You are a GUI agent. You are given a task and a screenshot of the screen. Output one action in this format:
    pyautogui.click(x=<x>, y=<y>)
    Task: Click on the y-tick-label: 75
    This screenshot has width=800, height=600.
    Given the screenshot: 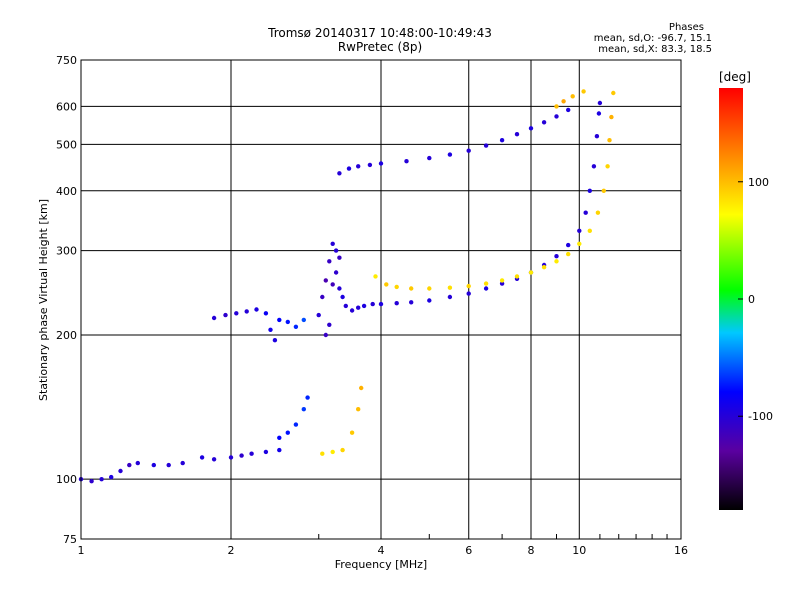 What is the action you would take?
    pyautogui.click(x=70, y=539)
    